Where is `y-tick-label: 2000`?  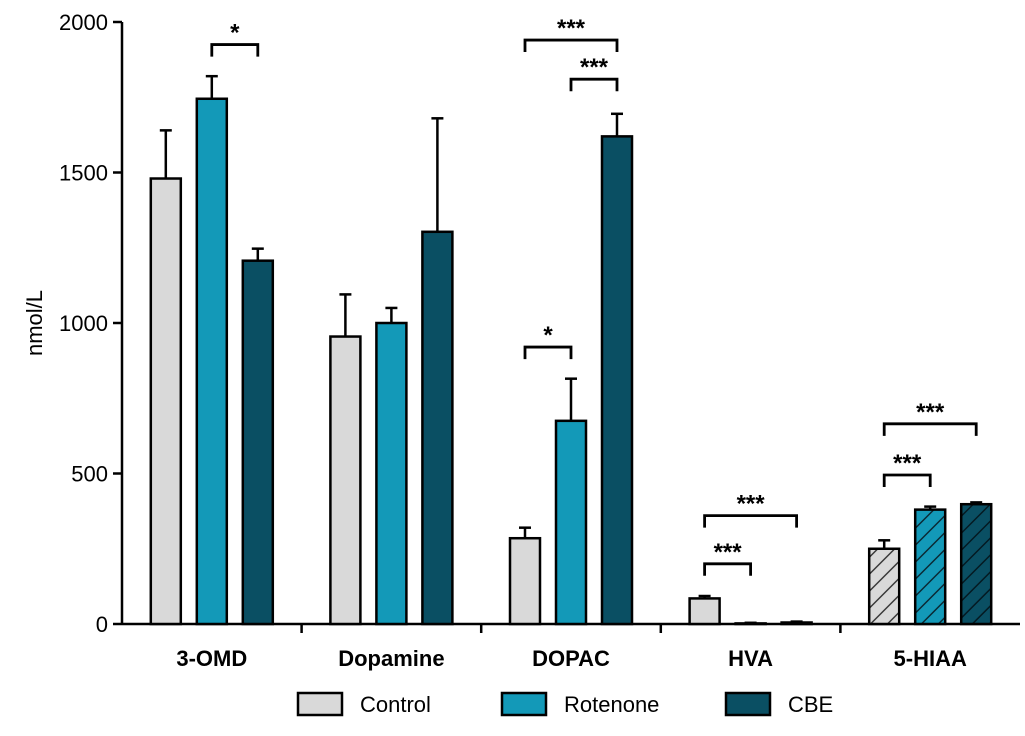
y-tick-label: 2000 is located at coordinates (83, 22).